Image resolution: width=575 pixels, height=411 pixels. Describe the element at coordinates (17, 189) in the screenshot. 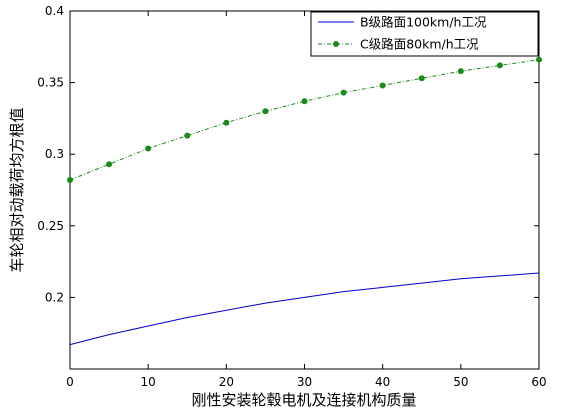

I see `y-axis-label: 车轮相对动载荷均方根值` at that location.